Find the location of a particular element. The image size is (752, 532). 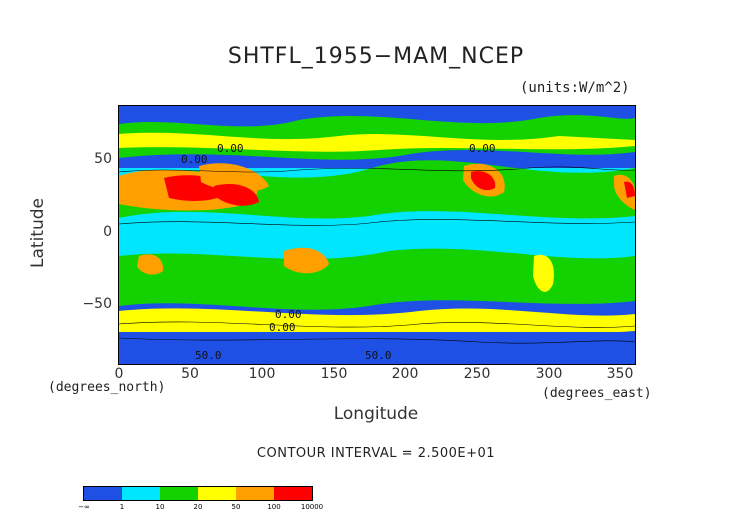

x-tick-label: 300 is located at coordinates (549, 374).